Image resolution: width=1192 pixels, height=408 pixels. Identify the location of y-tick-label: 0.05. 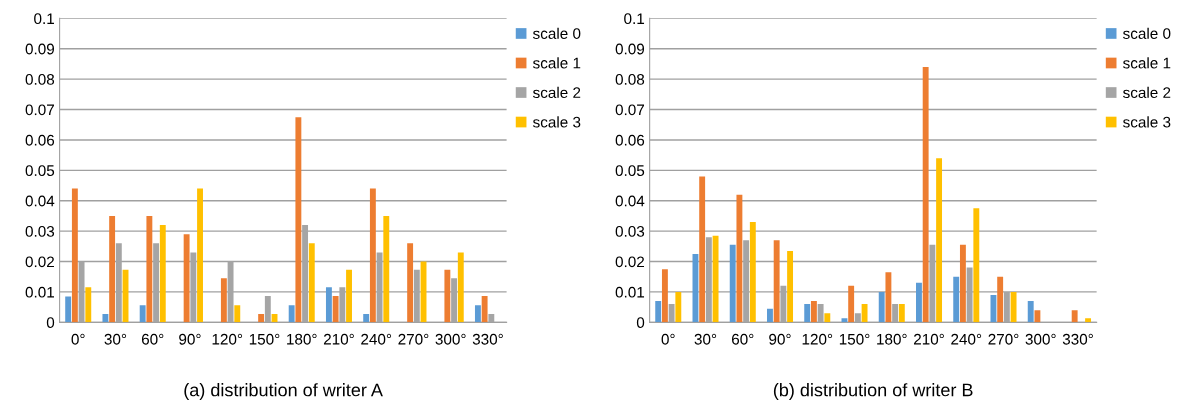
(40, 171).